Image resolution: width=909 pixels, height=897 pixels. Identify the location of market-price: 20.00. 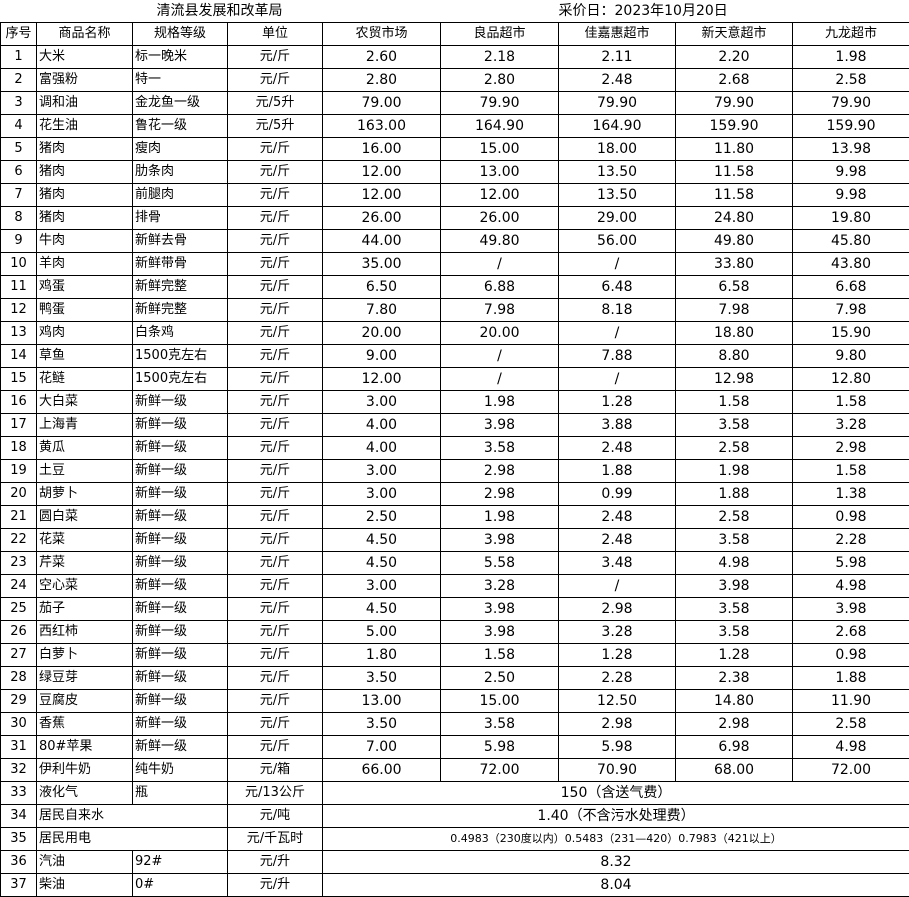
(381, 333).